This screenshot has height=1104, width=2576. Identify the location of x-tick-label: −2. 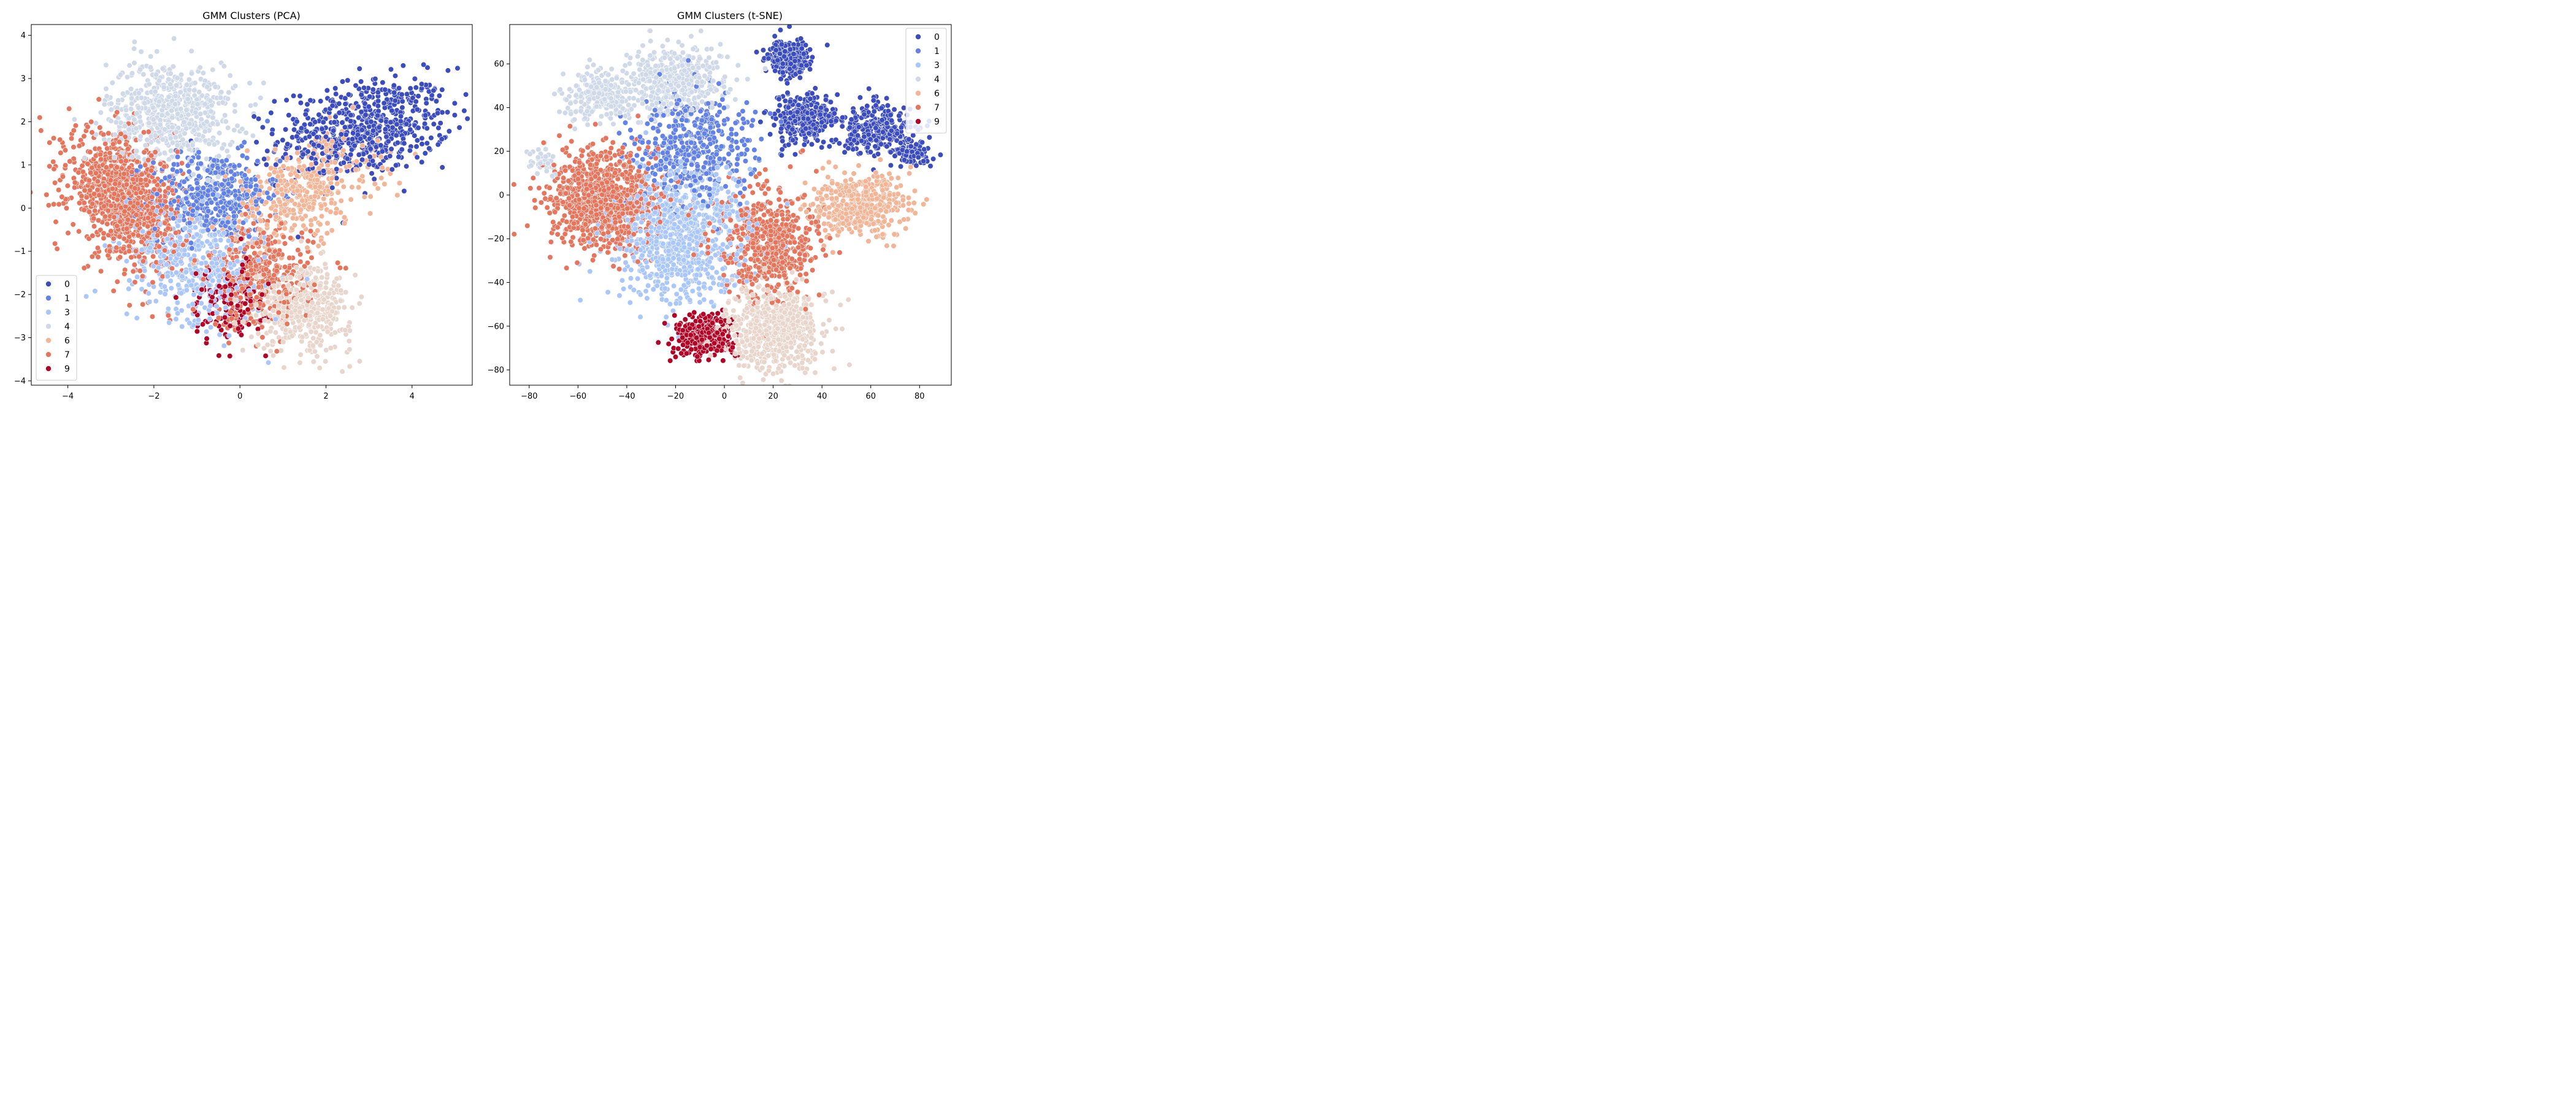
(153, 396).